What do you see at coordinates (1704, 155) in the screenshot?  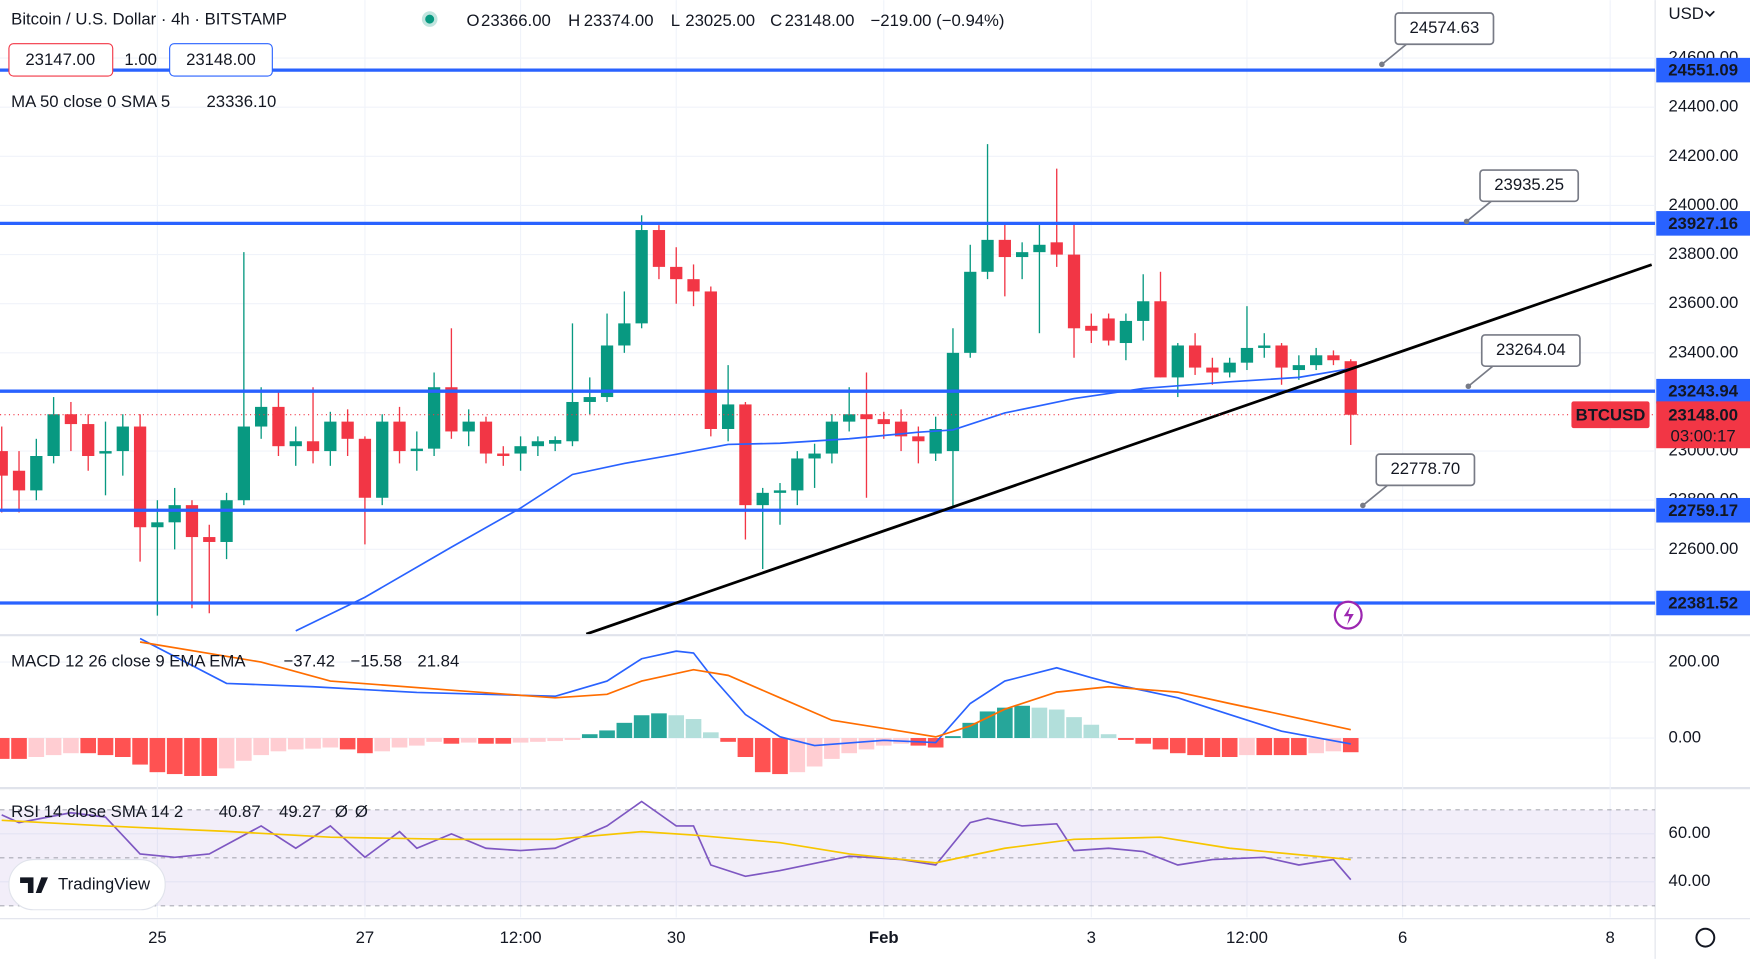 I see `y-tick-label: 24200.00` at bounding box center [1704, 155].